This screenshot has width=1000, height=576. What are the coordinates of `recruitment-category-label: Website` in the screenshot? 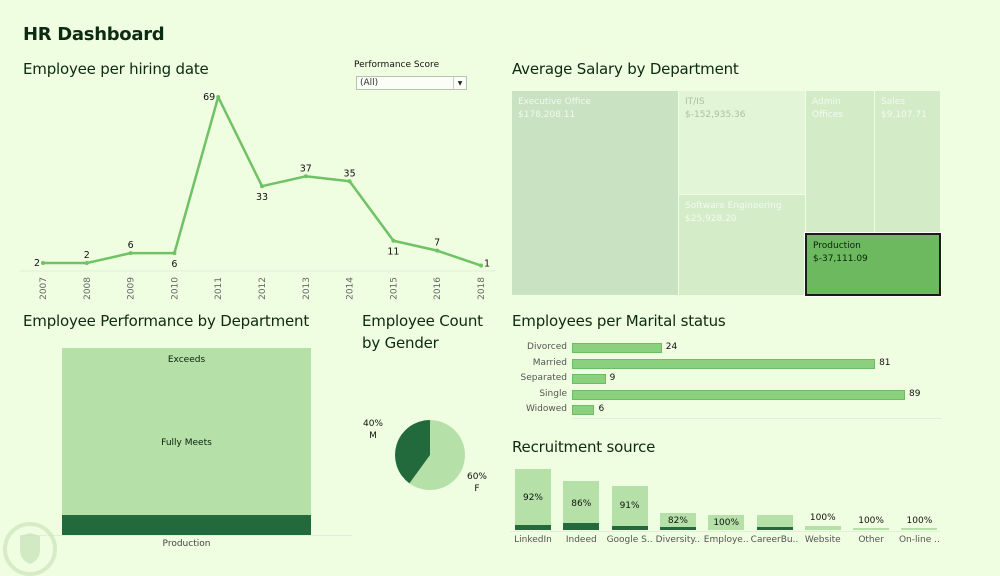 It's located at (822, 540).